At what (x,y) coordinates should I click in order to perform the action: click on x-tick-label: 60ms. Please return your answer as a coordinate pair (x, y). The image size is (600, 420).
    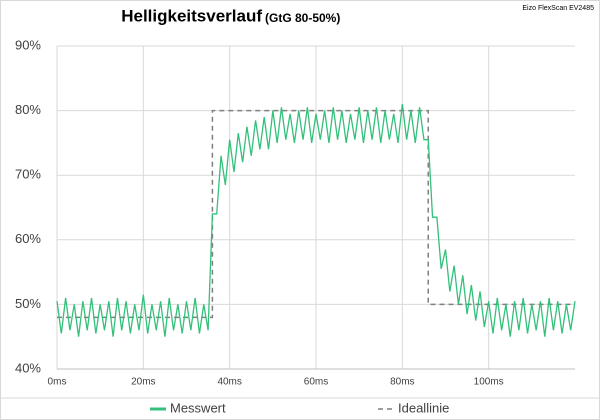
    Looking at the image, I should click on (316, 382).